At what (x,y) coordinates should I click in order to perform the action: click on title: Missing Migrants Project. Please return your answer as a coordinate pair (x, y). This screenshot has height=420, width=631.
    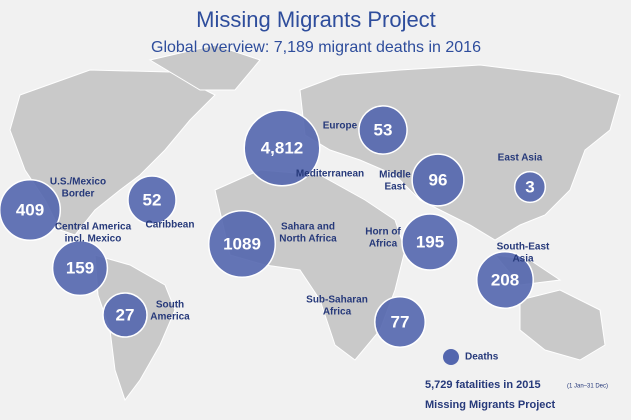
    Looking at the image, I should click on (316, 19).